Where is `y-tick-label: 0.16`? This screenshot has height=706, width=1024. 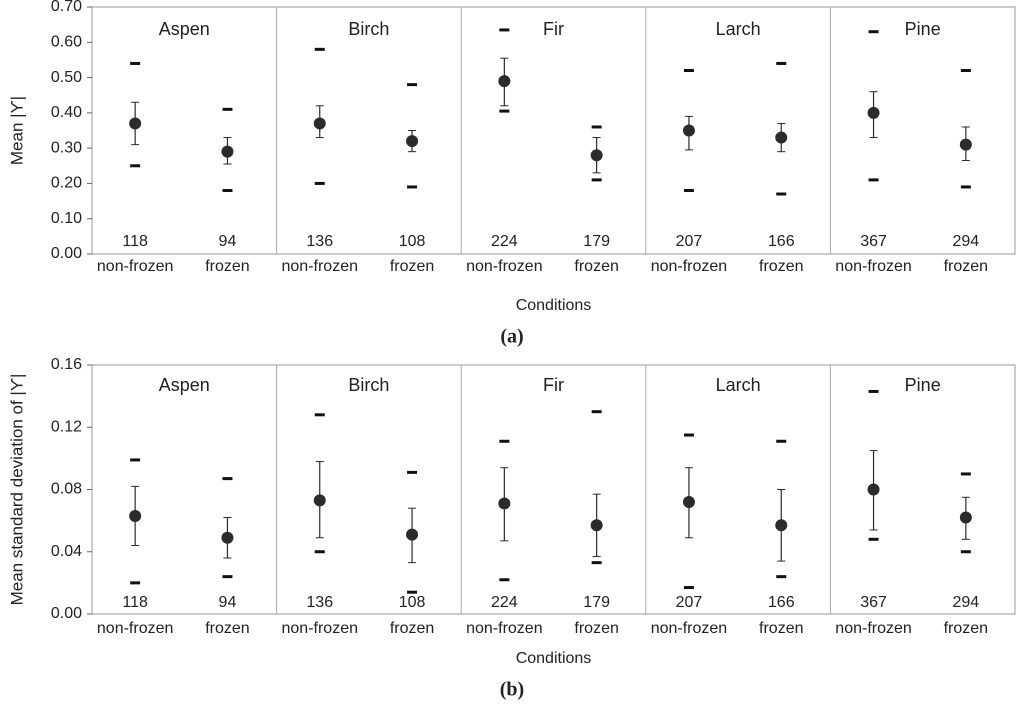 y-tick-label: 0.16 is located at coordinates (66, 364).